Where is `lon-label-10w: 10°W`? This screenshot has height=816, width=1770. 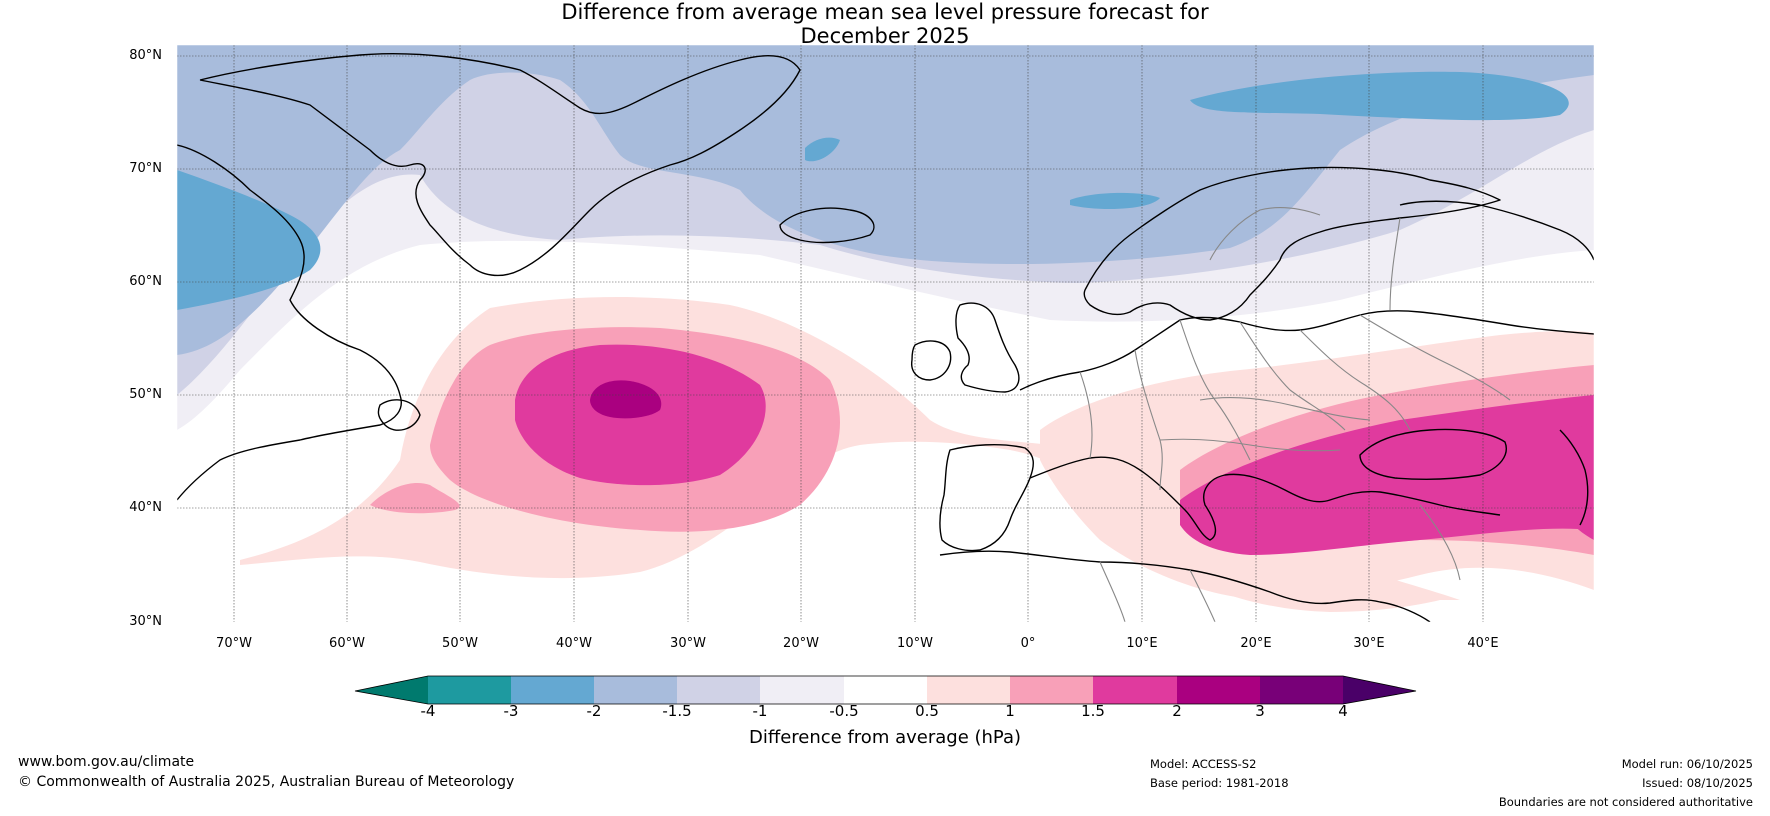
lon-label-10w: 10°W is located at coordinates (915, 643).